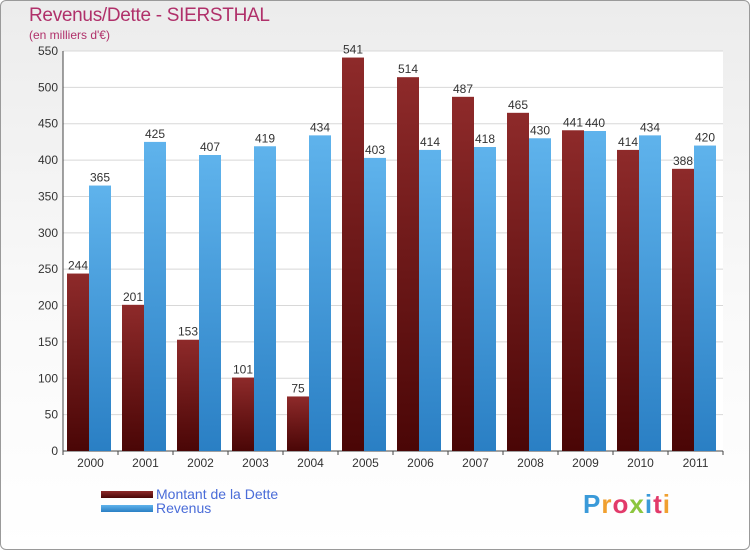 The width and height of the screenshot is (750, 550). Describe the element at coordinates (530, 463) in the screenshot. I see `x-tick-label: 2008` at that location.